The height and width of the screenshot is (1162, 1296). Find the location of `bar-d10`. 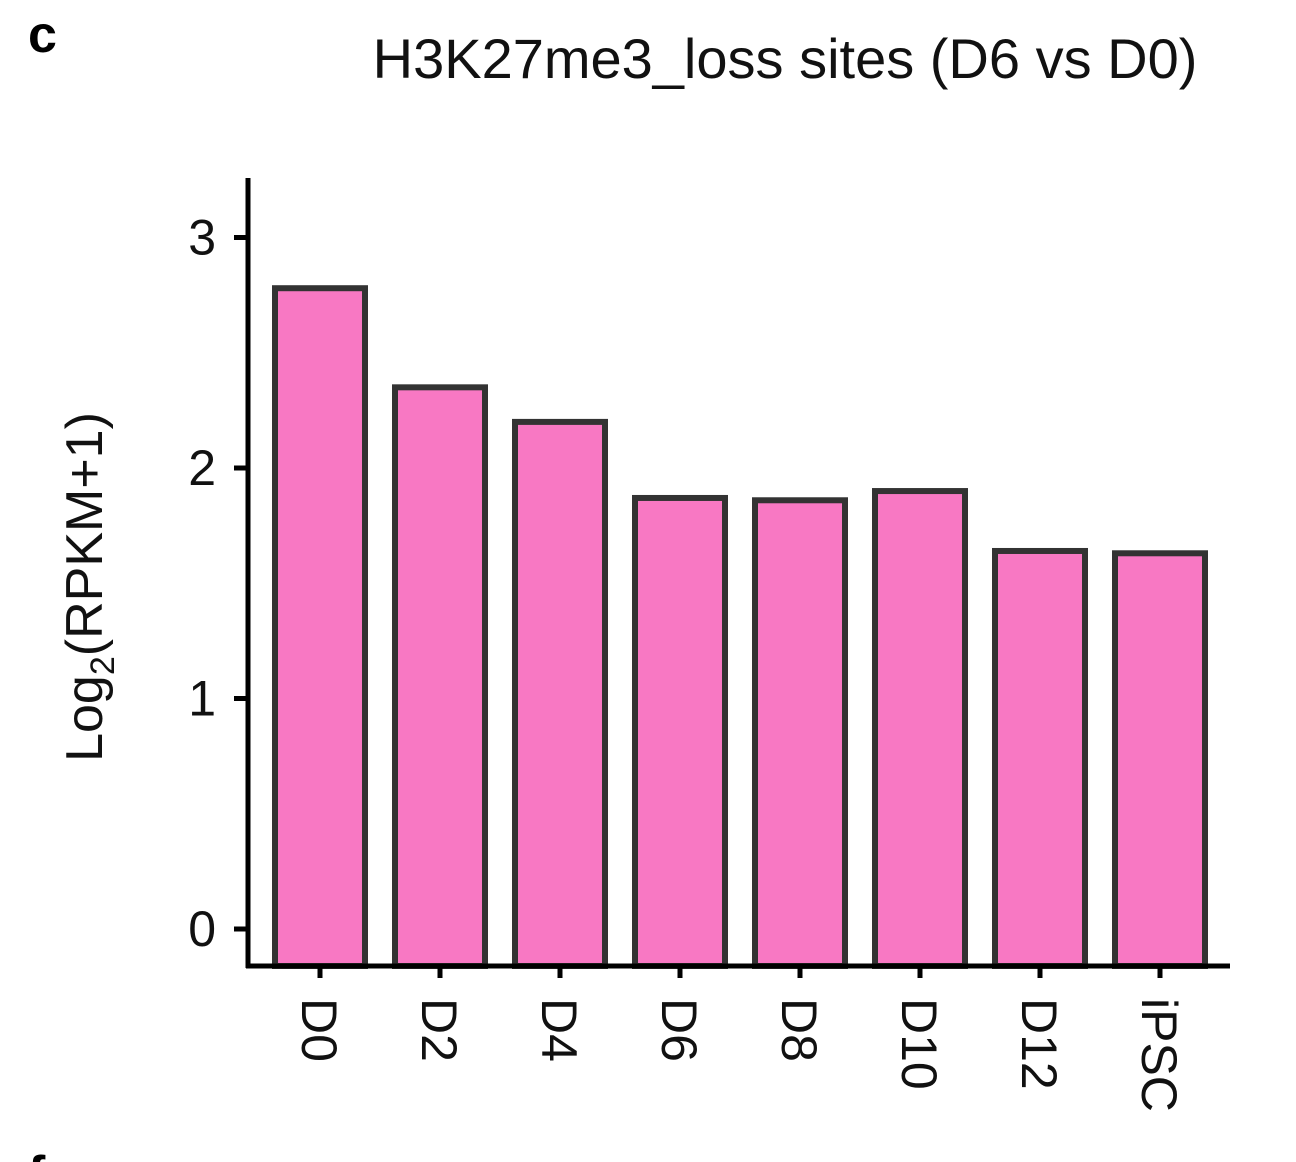

bar-d10 is located at coordinates (920, 728).